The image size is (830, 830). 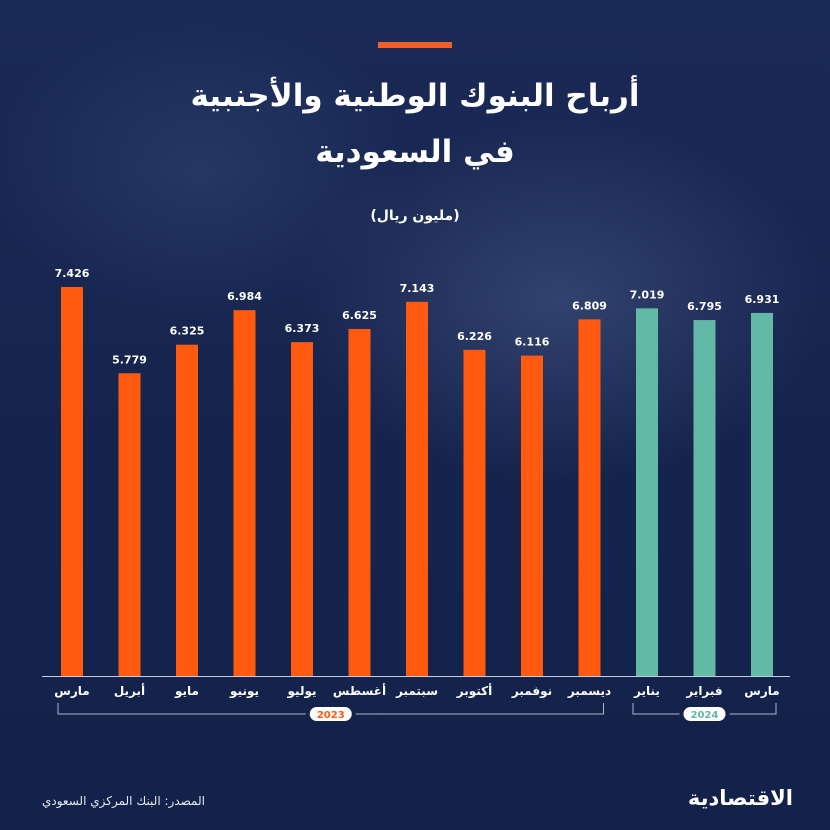 I want to click on bar-يونيو, so click(x=244, y=493).